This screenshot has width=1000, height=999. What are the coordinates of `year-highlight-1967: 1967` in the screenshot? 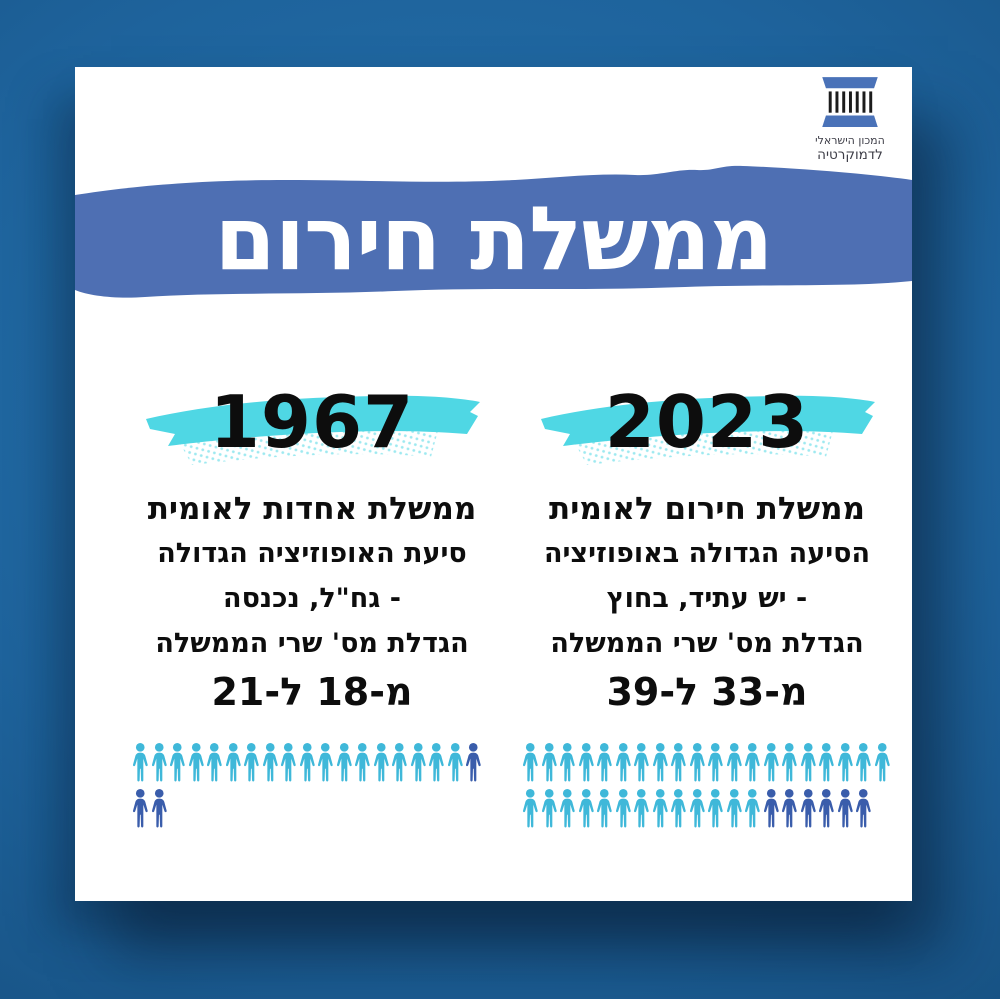 It's located at (312, 423).